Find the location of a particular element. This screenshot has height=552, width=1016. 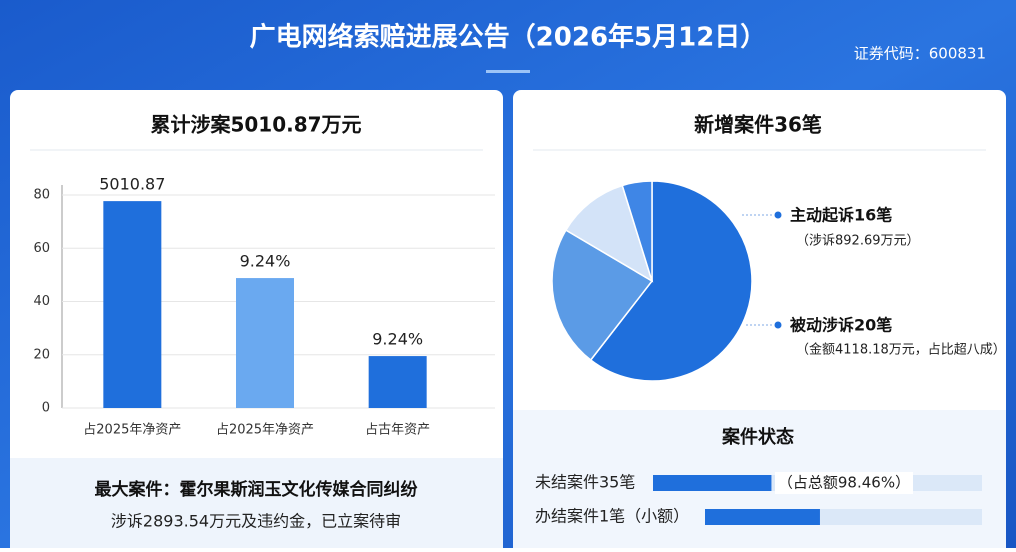

y-tick-label: 0 is located at coordinates (46, 408).